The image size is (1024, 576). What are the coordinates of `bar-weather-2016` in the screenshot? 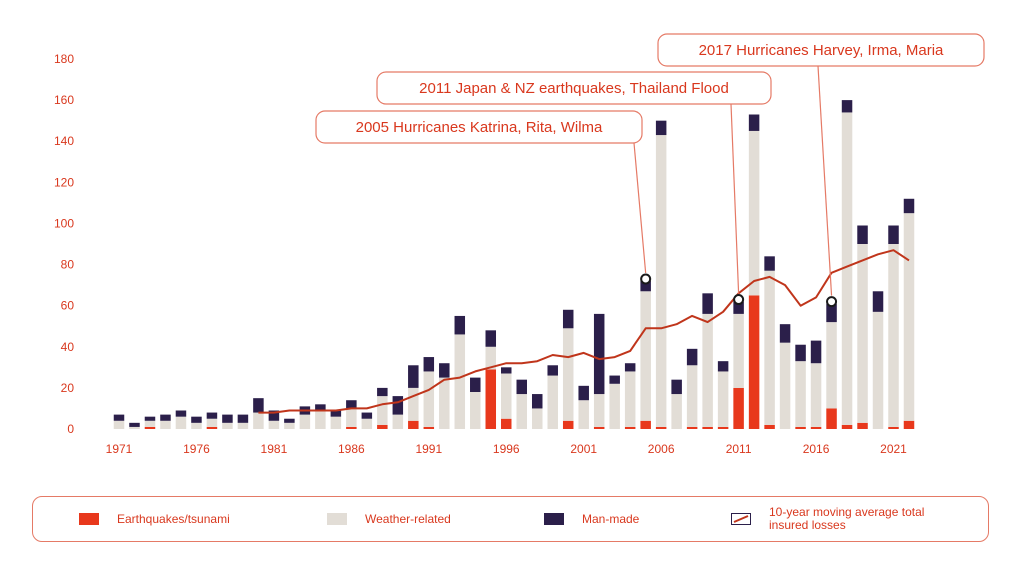 It's located at (816, 395).